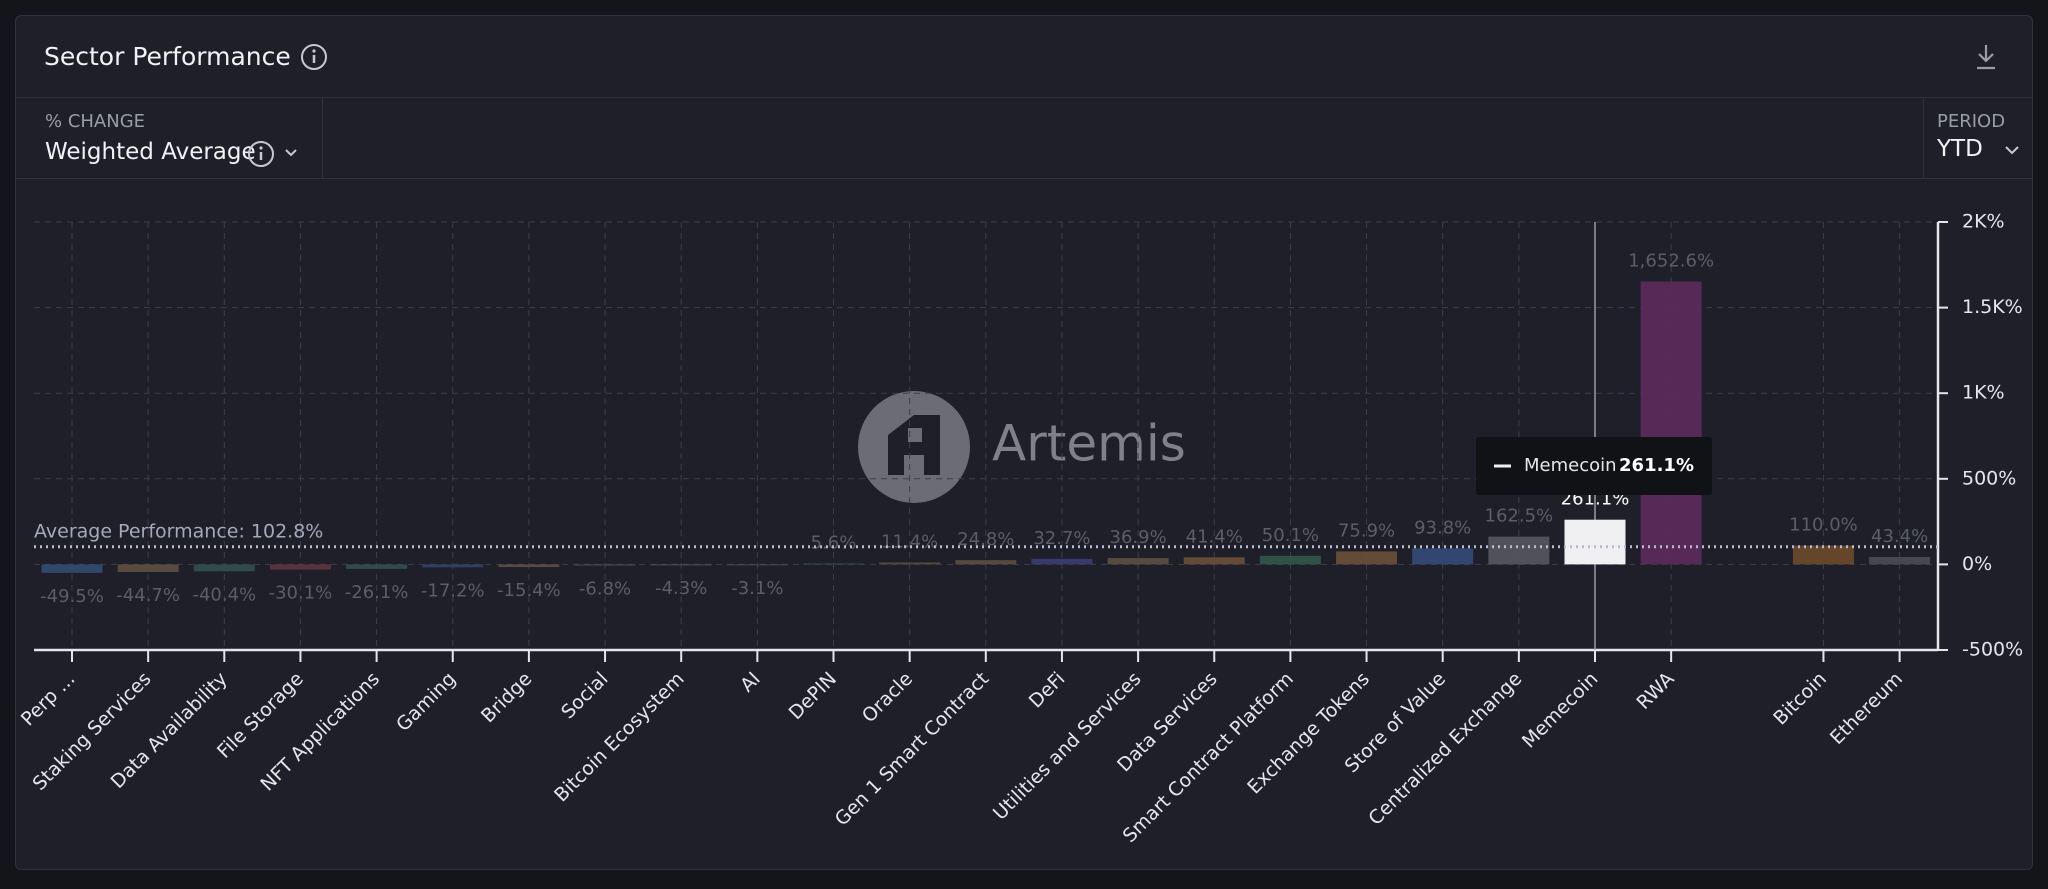 The width and height of the screenshot is (2048, 889). Describe the element at coordinates (301, 593) in the screenshot. I see `value-label: -30.1%` at that location.